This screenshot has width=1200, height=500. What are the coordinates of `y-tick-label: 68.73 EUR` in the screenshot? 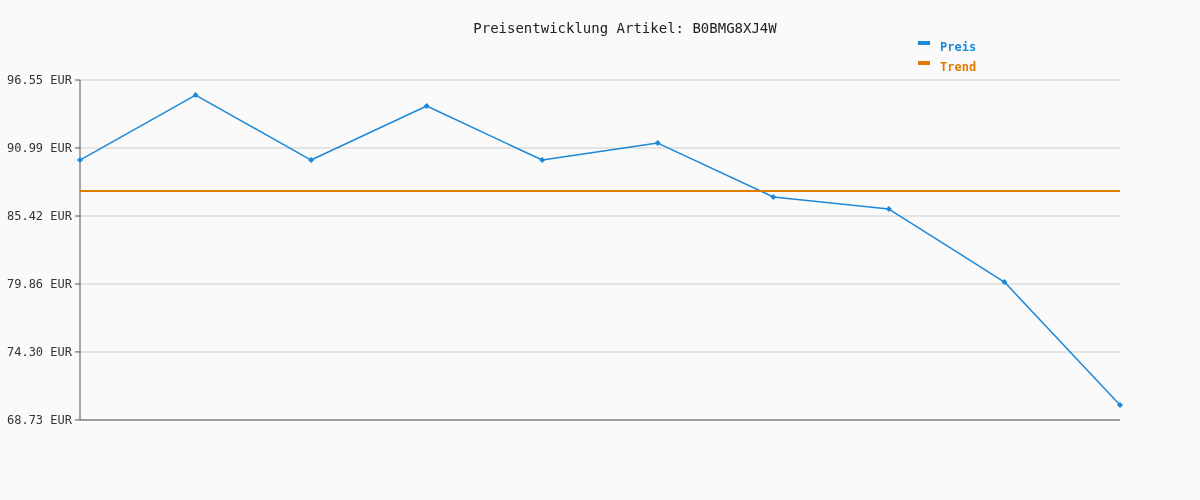 It's located at (39, 420).